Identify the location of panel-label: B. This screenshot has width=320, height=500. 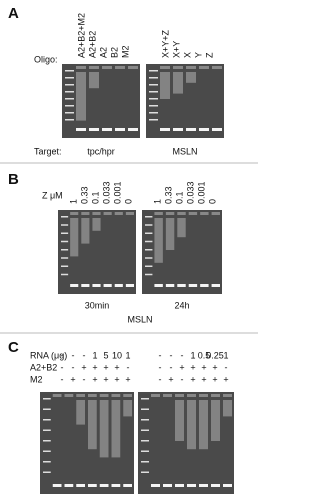
(13, 179).